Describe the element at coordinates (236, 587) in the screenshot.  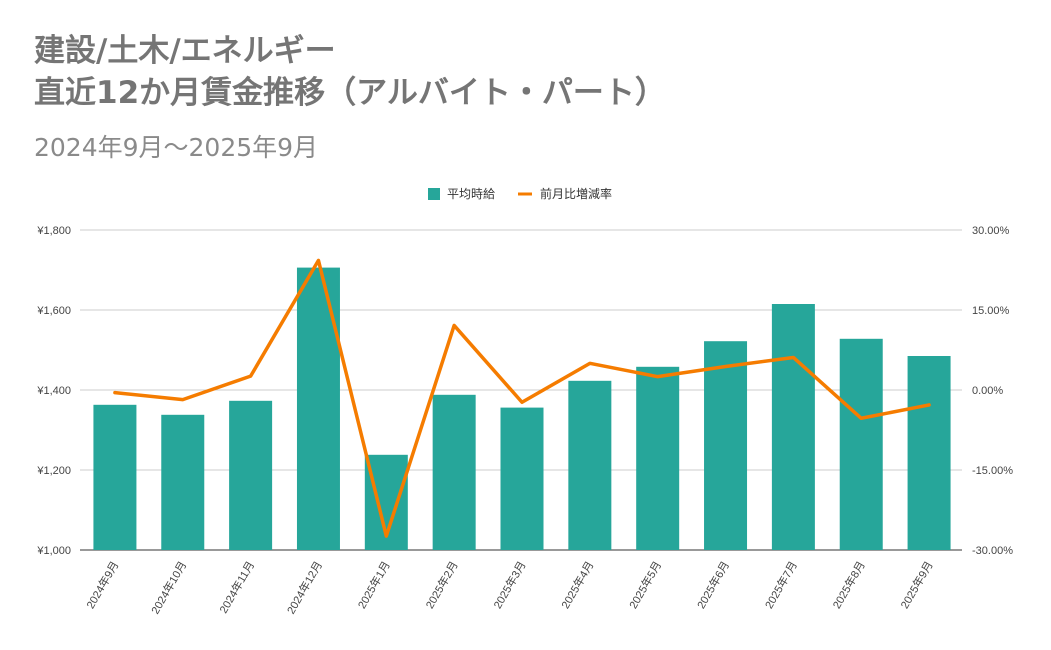
I see `x-tick-label: 2024年11月` at that location.